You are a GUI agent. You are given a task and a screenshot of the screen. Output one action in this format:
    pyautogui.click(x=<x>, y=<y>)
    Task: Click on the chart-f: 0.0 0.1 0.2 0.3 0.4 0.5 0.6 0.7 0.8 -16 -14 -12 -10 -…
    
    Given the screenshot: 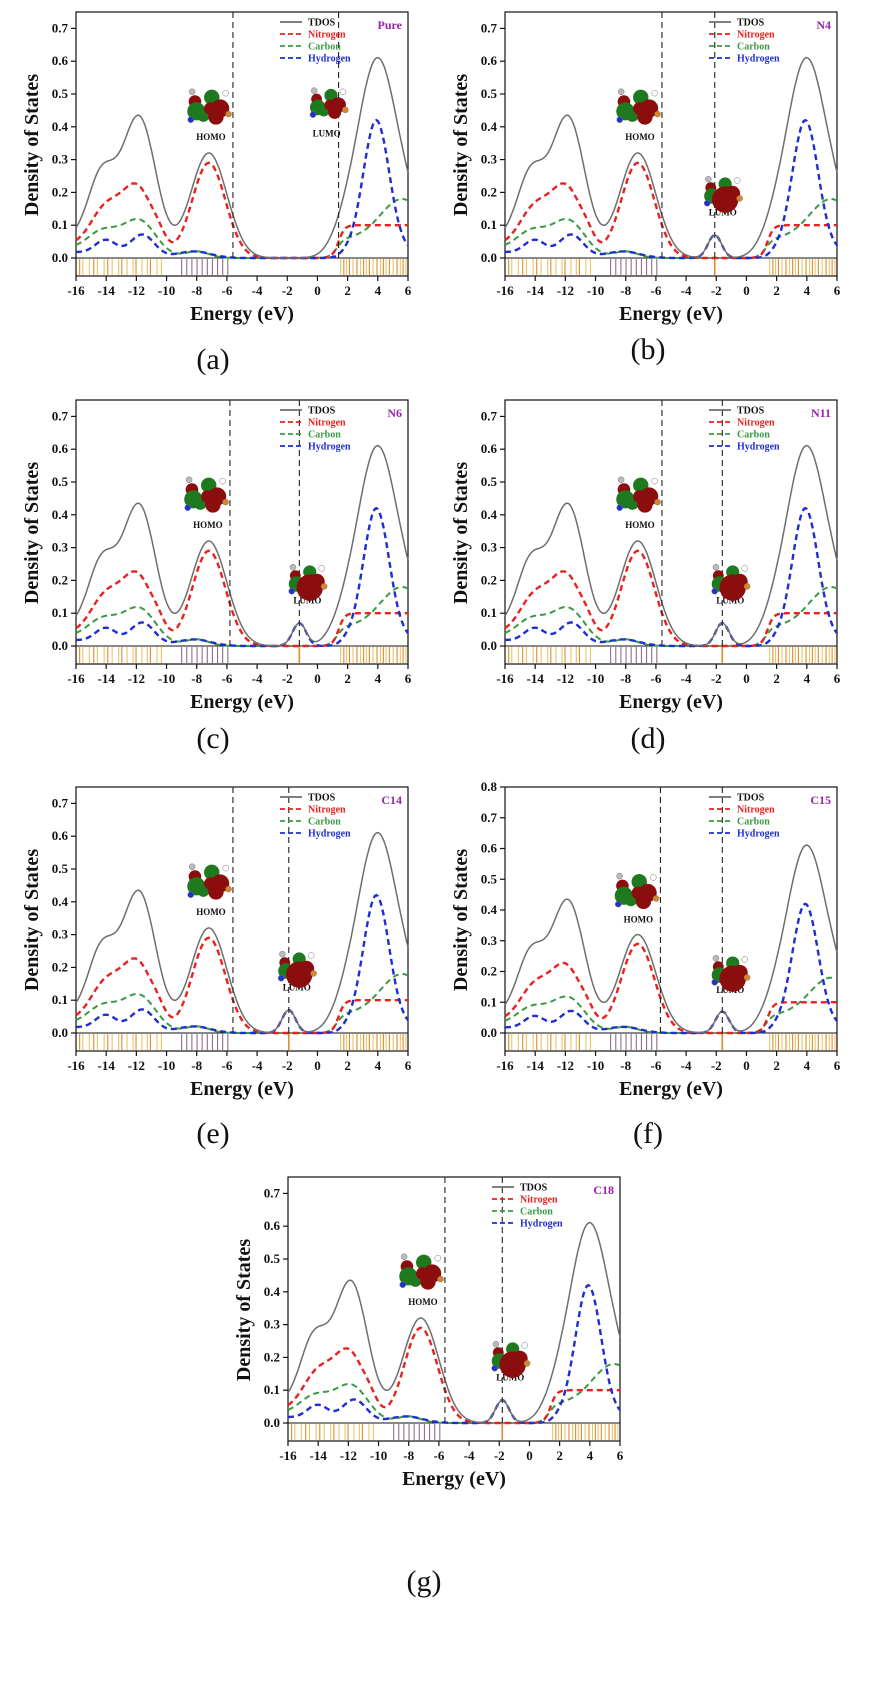 What is the action you would take?
    pyautogui.click(x=645, y=939)
    